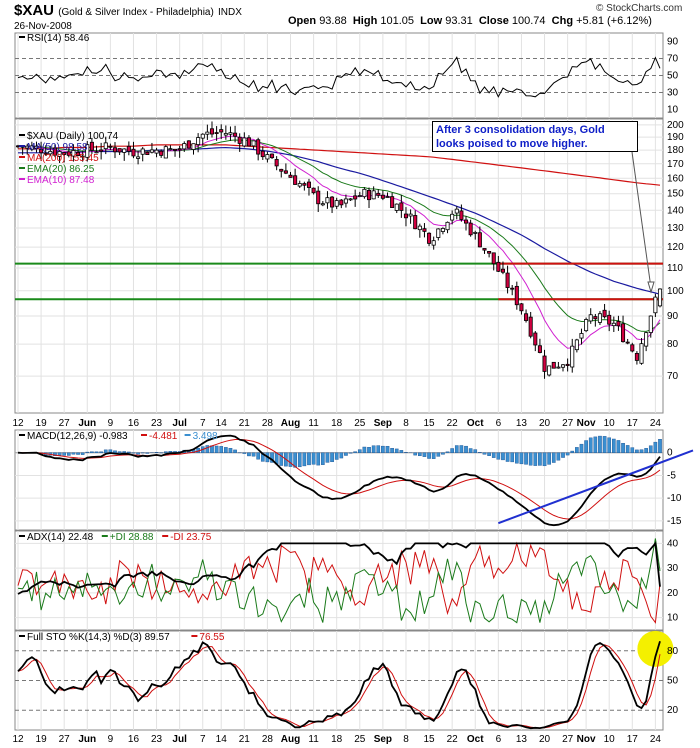 This screenshot has width=700, height=748. Describe the element at coordinates (73, 136) in the screenshot. I see `price-legend-label: $XAU (Daily) 100.74` at that location.